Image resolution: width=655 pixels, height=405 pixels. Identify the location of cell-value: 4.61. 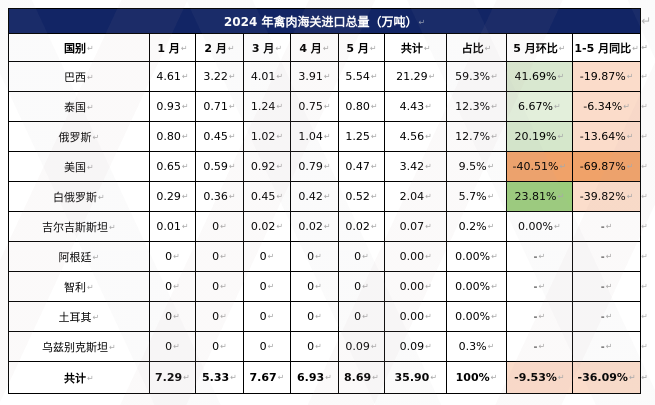
(168, 76).